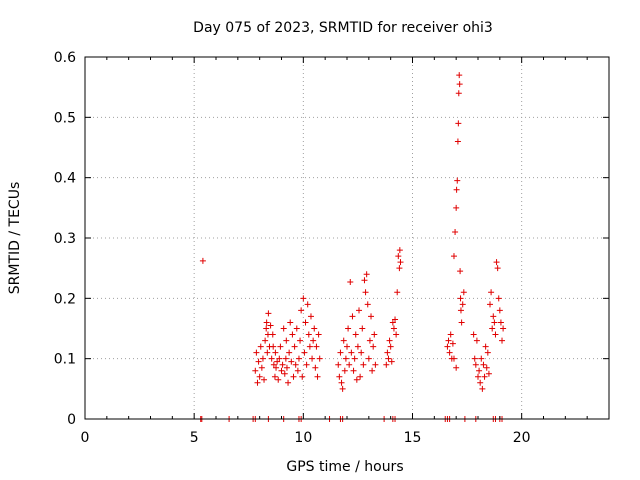 The image size is (640, 480). What do you see at coordinates (65, 118) in the screenshot?
I see `y-tick-label: 0.5` at bounding box center [65, 118].